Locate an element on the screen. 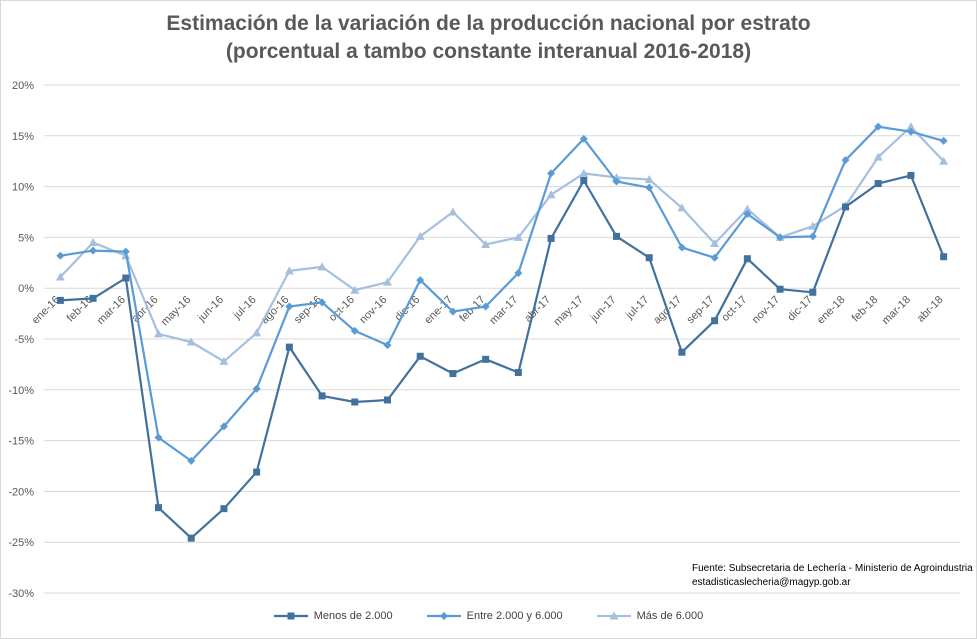  x-tick-label: abr-18 is located at coordinates (930, 309).